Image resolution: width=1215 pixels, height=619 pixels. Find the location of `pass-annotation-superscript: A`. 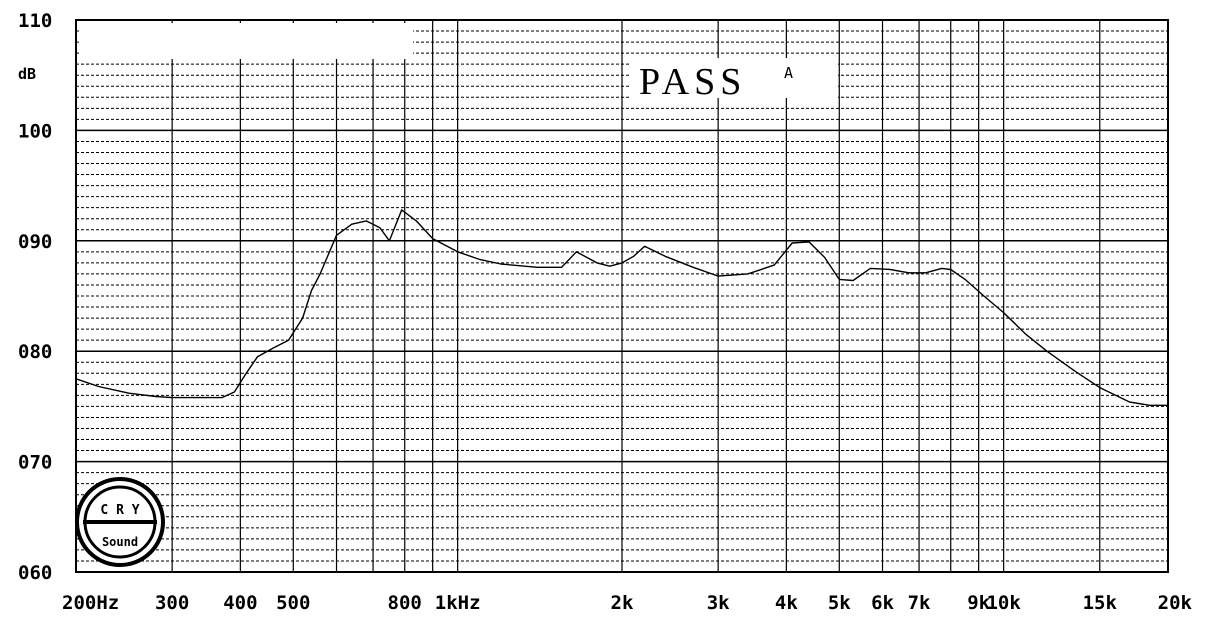

pass-annotation-superscript: A is located at coordinates (788, 73).